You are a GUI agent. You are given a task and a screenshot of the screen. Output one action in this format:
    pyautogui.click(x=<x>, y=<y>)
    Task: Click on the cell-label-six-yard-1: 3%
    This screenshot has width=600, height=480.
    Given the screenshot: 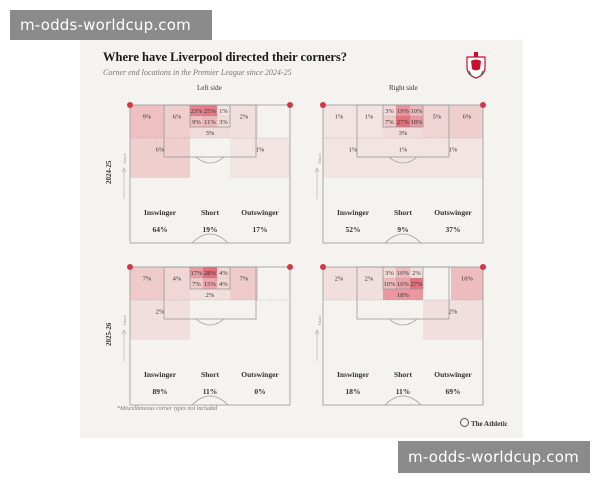 What is the action you would take?
    pyautogui.click(x=389, y=273)
    